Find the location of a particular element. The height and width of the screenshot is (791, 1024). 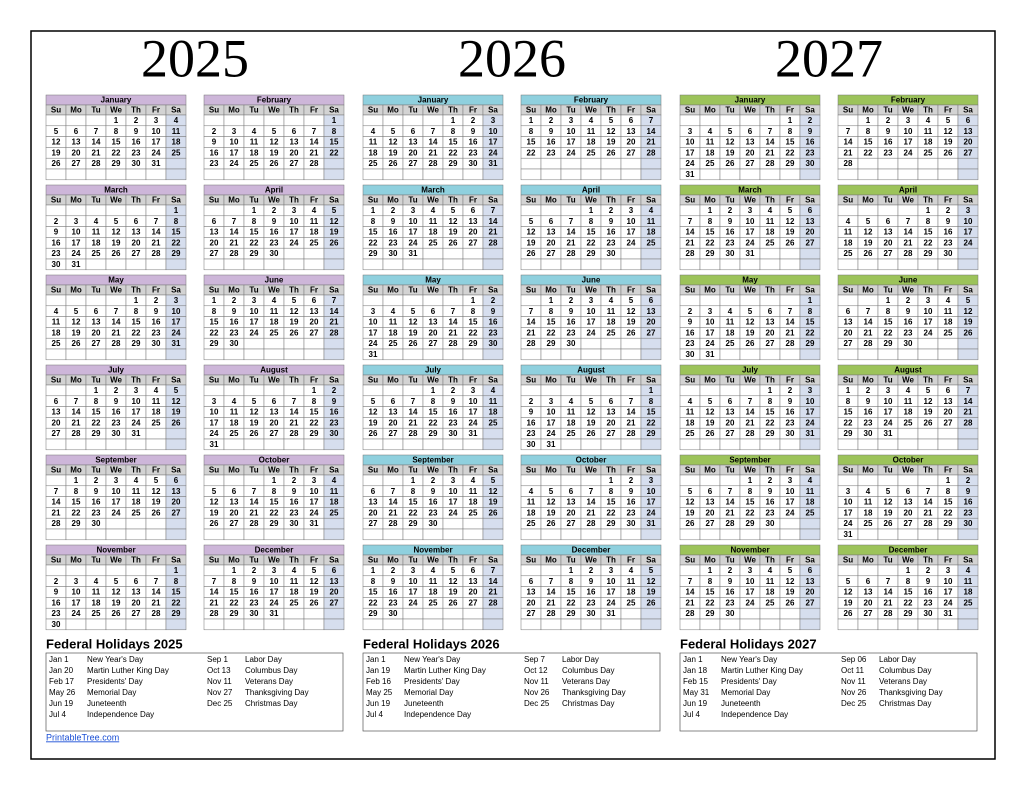

footer-link: PrintableTree.com is located at coordinates (82, 737).